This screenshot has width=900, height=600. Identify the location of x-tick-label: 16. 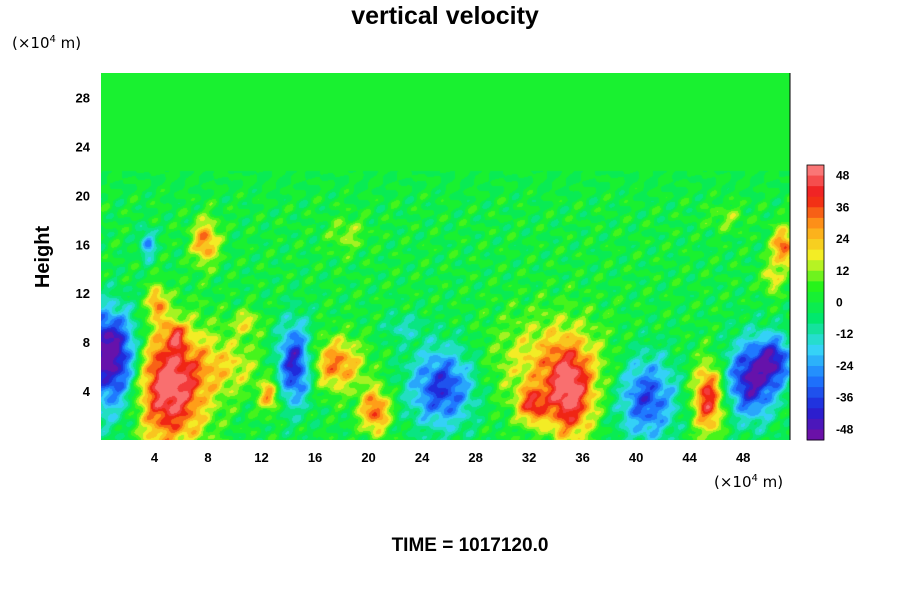
(315, 457).